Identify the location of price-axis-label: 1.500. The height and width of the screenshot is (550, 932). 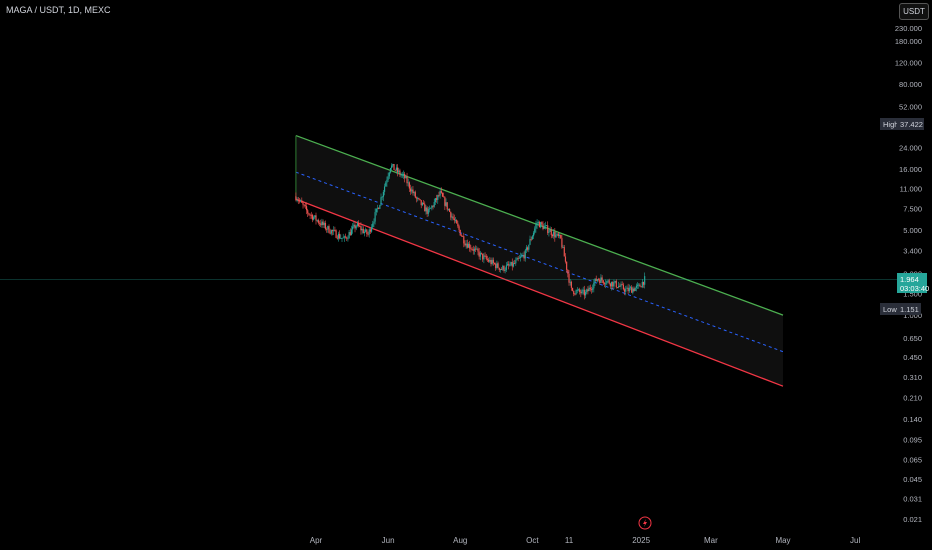
(912, 294).